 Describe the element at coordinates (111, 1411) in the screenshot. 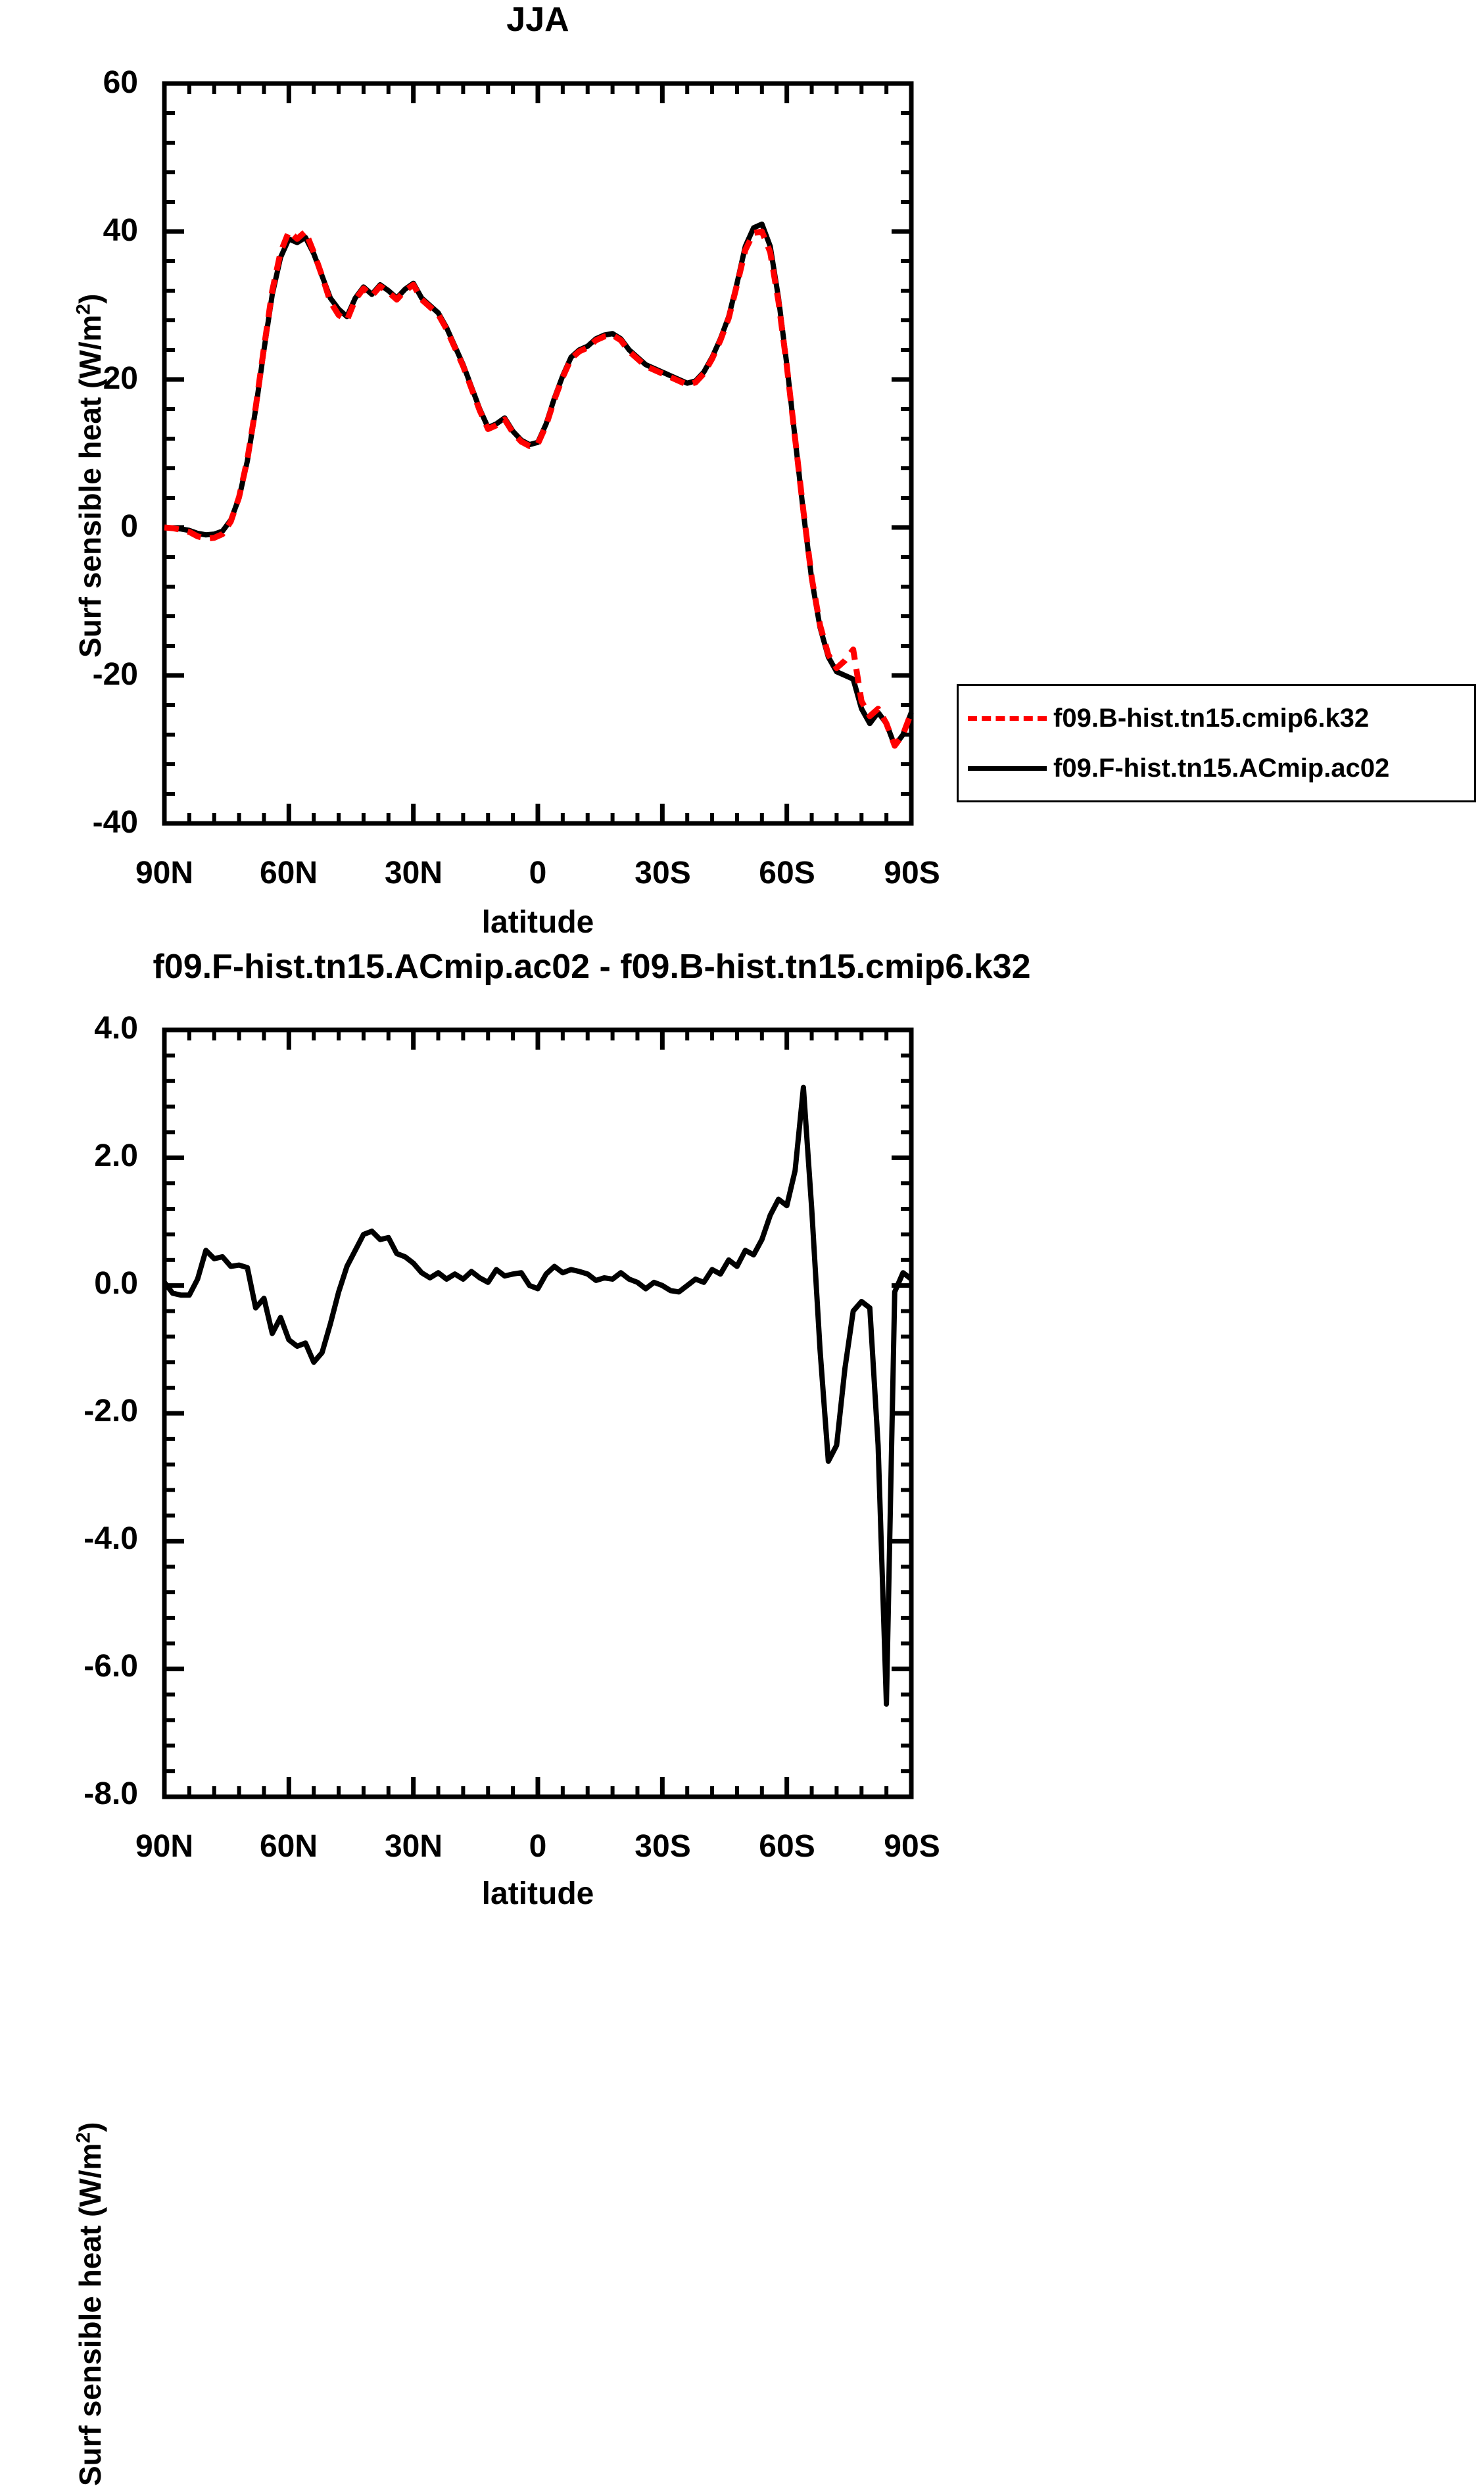

I see `bottom-ytick-n2: -2.0` at that location.